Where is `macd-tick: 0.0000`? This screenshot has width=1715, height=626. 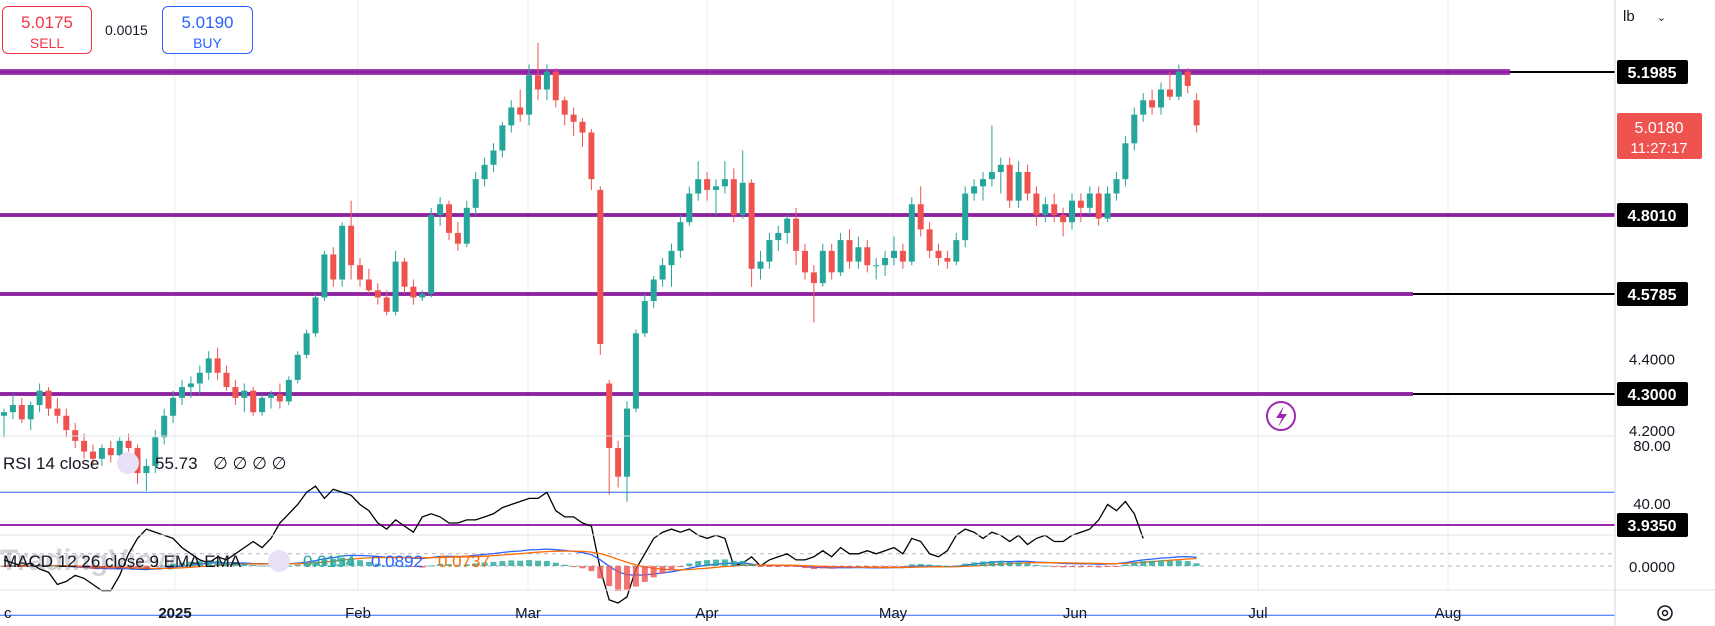
macd-tick: 0.0000 is located at coordinates (1652, 567).